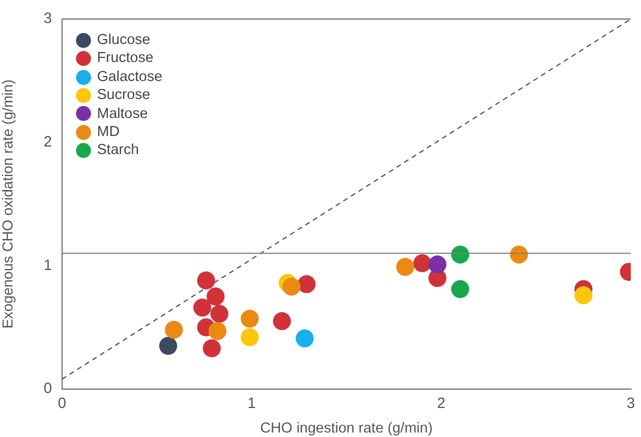  I want to click on y-tick-label: 3, so click(48, 19).